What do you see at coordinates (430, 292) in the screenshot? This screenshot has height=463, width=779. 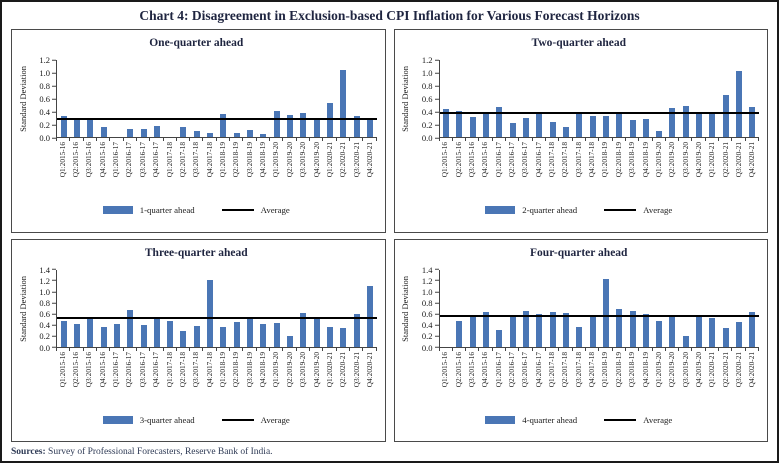 I see `y-tick-label: 1.0` at bounding box center [430, 292].